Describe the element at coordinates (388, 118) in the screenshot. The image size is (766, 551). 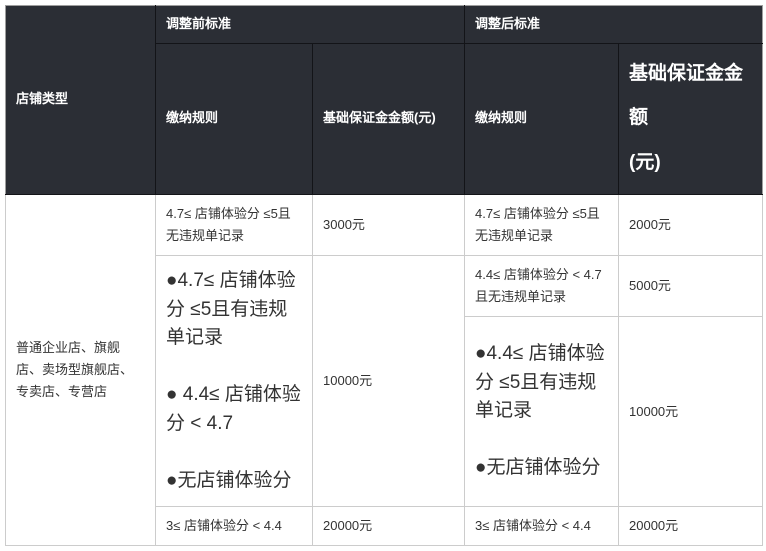
I see `header-before-amount: 基础保证金金额(元)` at that location.